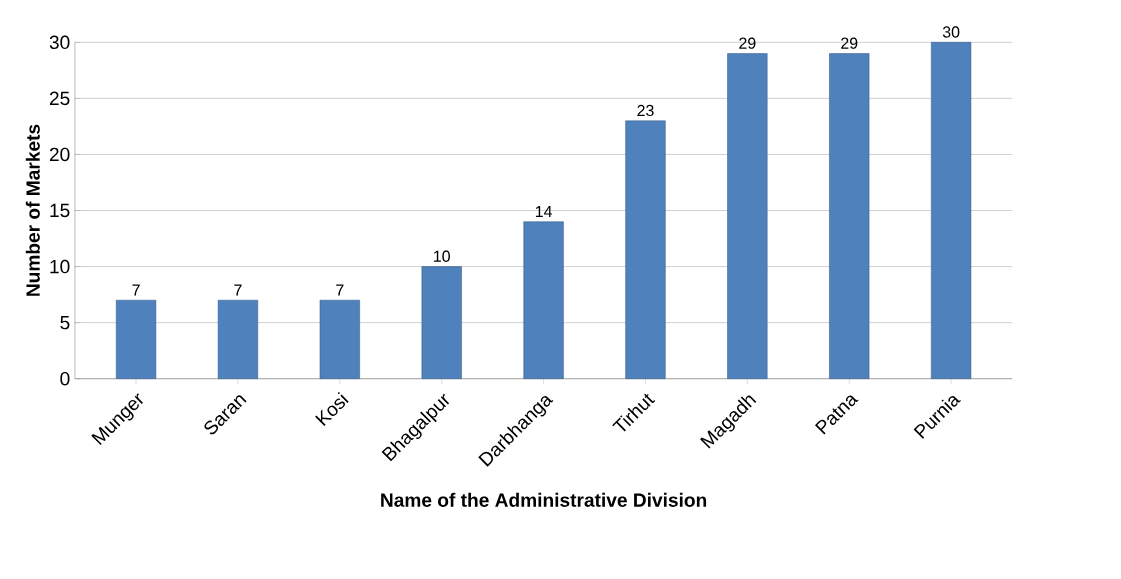  I want to click on y-tick-label: 20, so click(59, 154).